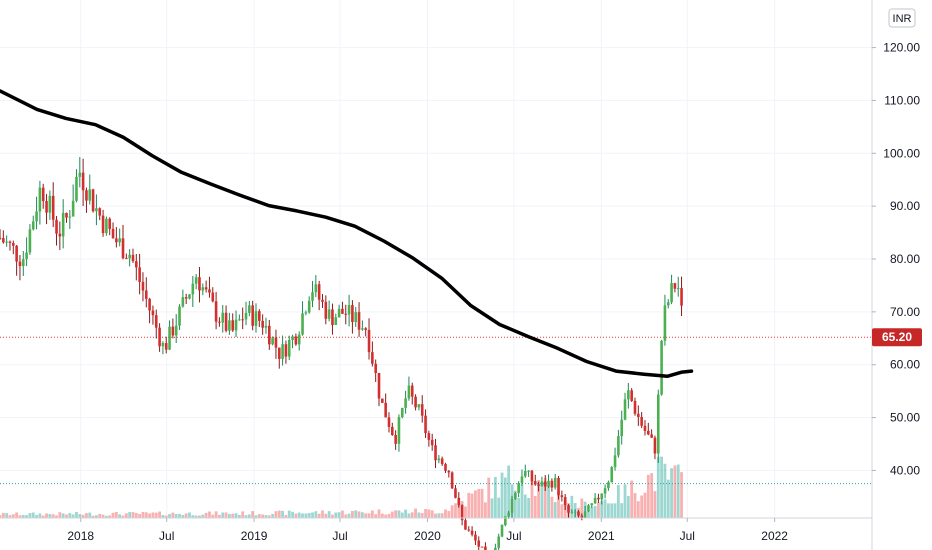 This screenshot has width=932, height=550. Describe the element at coordinates (905, 365) in the screenshot. I see `price-tick-label: 60.00` at that location.